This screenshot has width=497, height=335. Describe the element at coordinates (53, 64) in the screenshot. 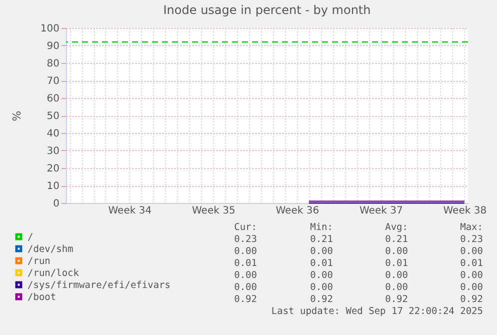

I see `y-tick-label: 80` at that location.